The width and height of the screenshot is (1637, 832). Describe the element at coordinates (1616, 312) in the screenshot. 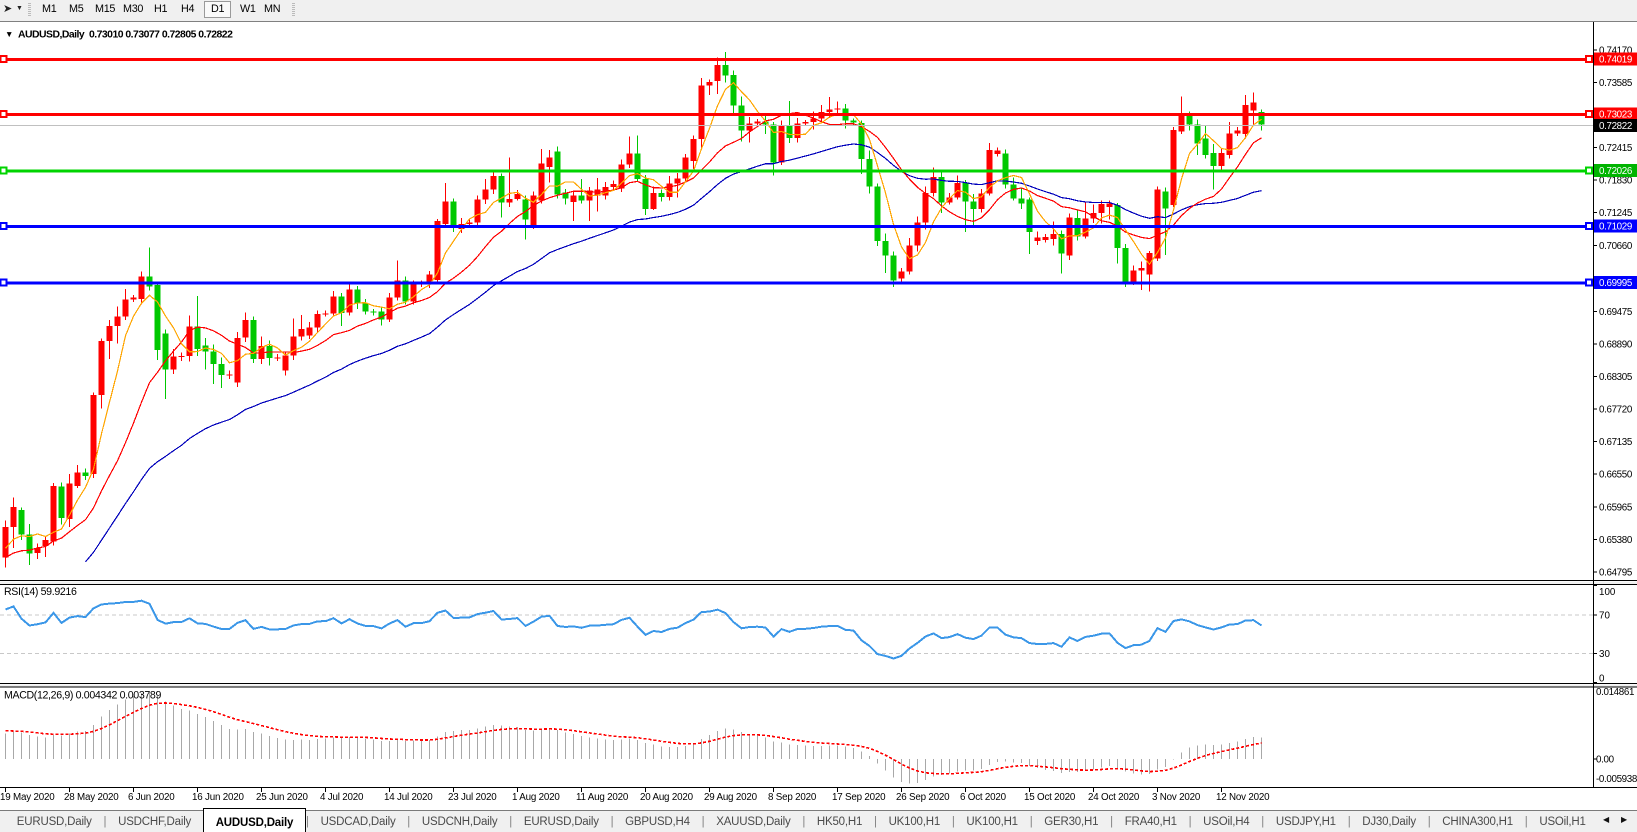

I see `svg-text: 0.69475` at that location.